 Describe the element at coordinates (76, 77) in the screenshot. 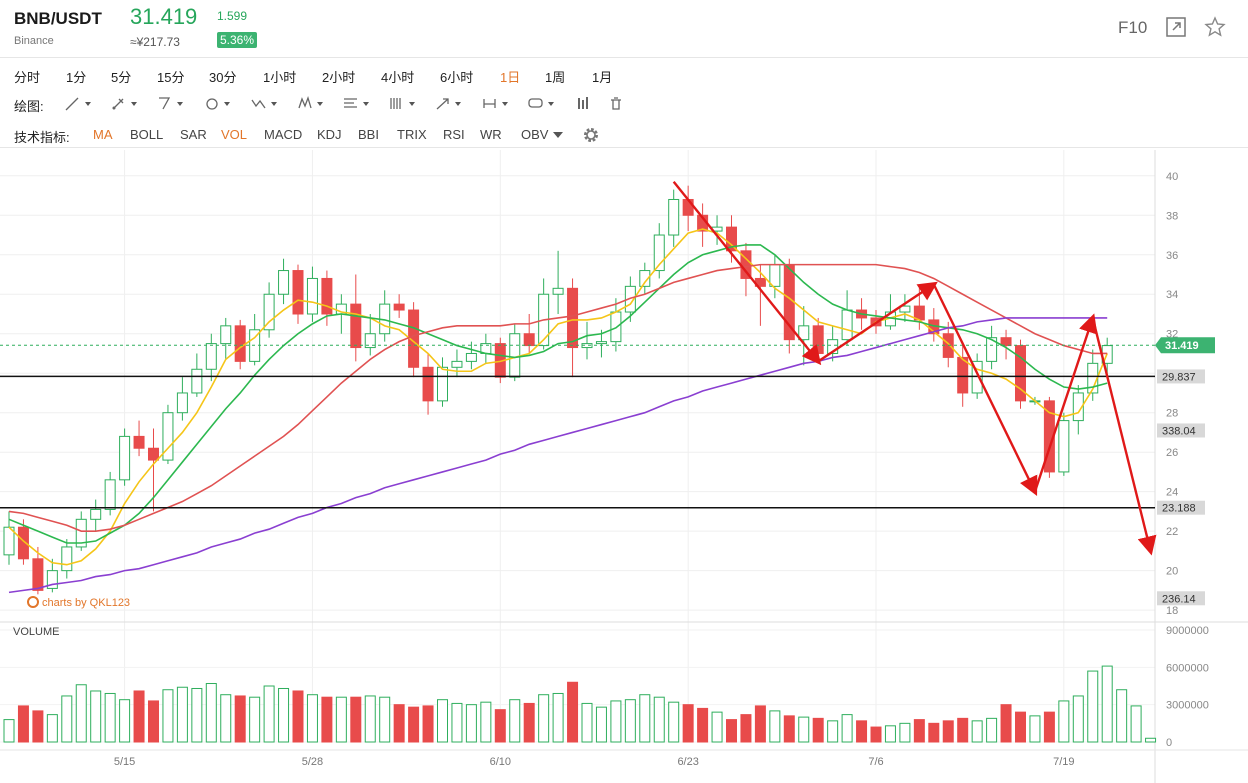

I see `tf-1m: 1分` at that location.